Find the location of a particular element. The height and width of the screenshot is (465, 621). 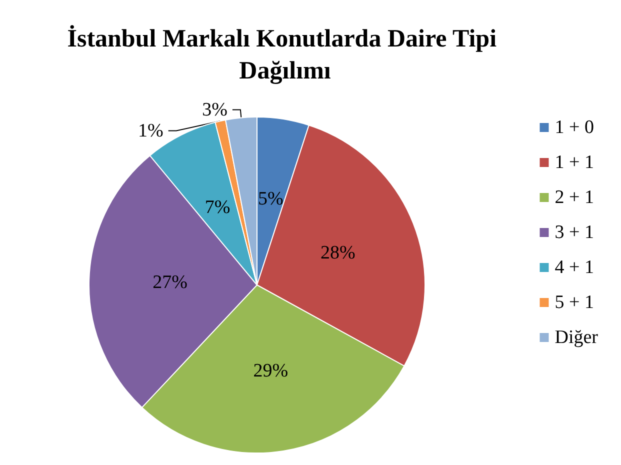

legend-label: 3 + 1 is located at coordinates (574, 232).